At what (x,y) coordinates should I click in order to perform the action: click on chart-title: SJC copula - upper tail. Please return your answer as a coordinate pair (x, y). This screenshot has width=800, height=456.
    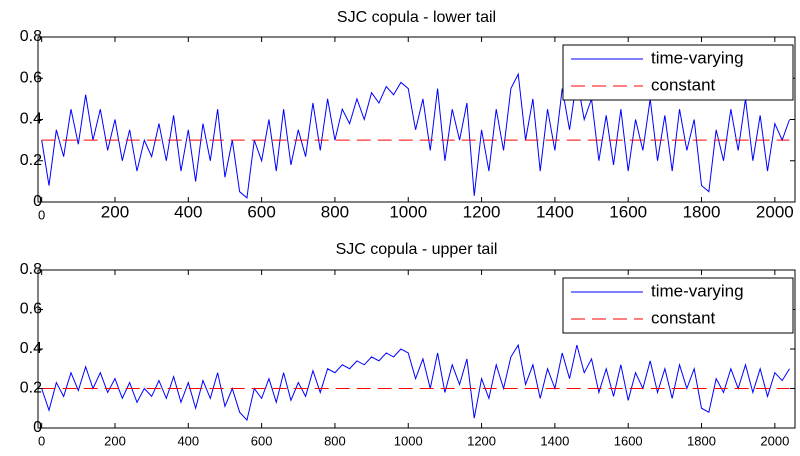
    Looking at the image, I should click on (417, 249).